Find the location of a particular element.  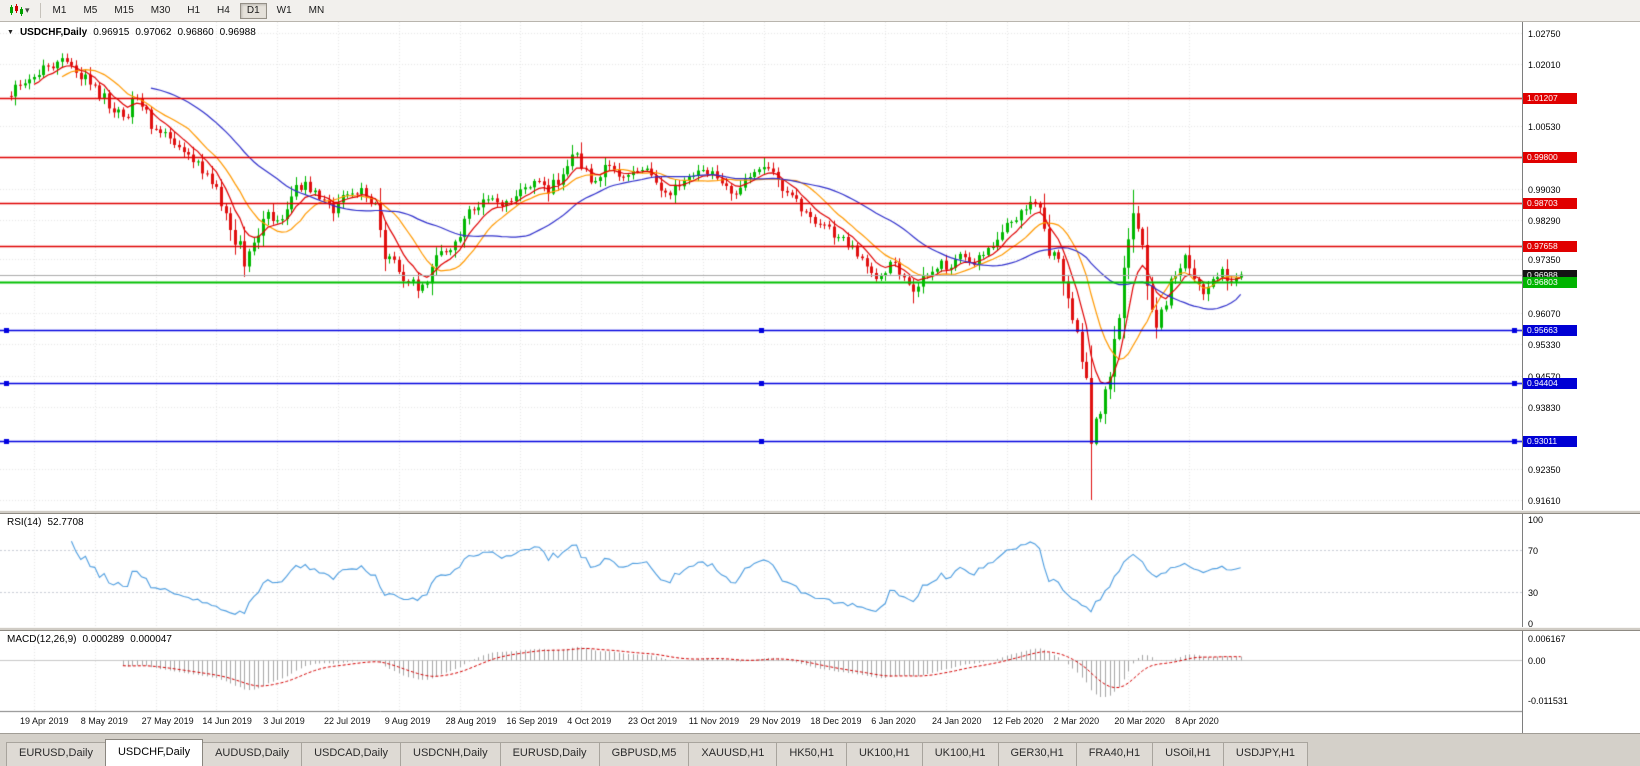

price-axis-label: 0.92350 is located at coordinates (1544, 469).